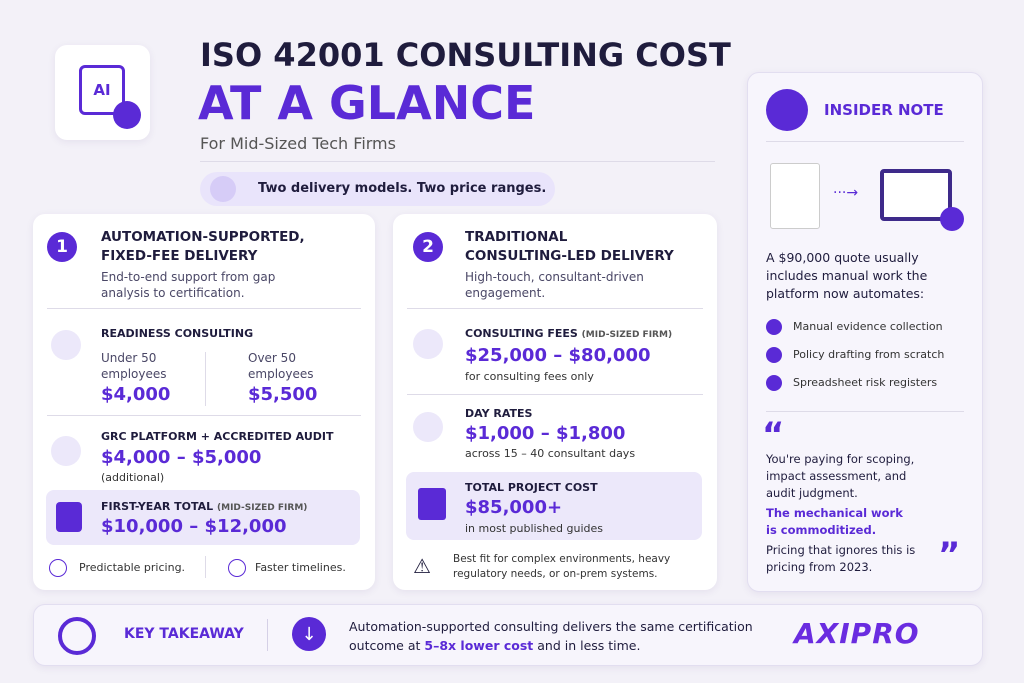  I want to click on price: $25,000 – $80,000, so click(558, 355).